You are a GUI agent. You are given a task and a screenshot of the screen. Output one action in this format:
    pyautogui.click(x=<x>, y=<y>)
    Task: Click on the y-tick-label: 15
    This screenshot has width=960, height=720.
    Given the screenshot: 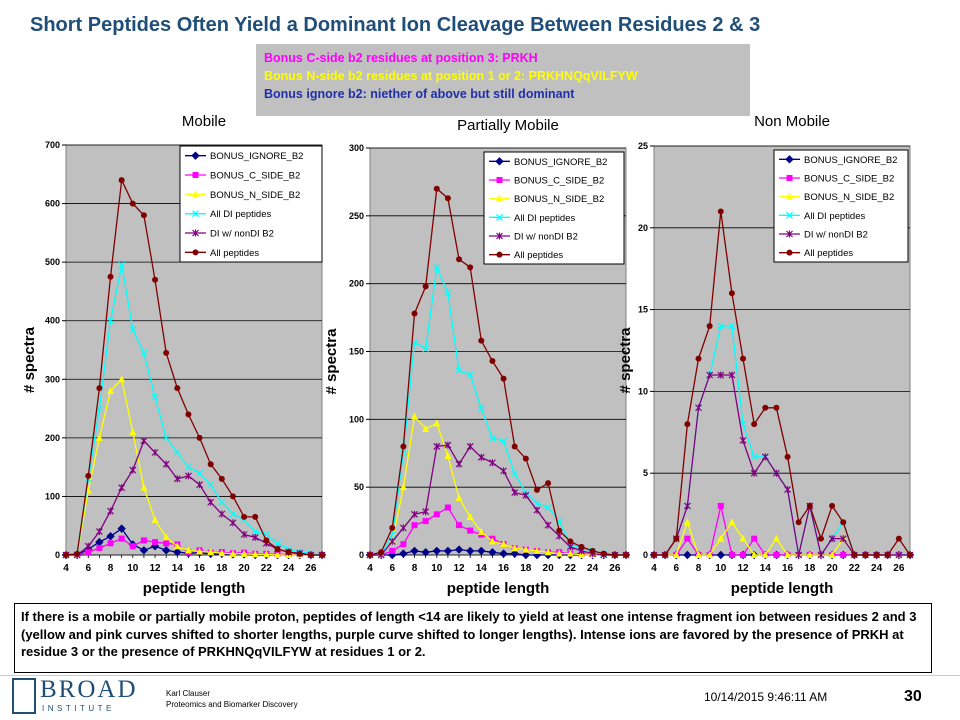 What is the action you would take?
    pyautogui.click(x=643, y=310)
    